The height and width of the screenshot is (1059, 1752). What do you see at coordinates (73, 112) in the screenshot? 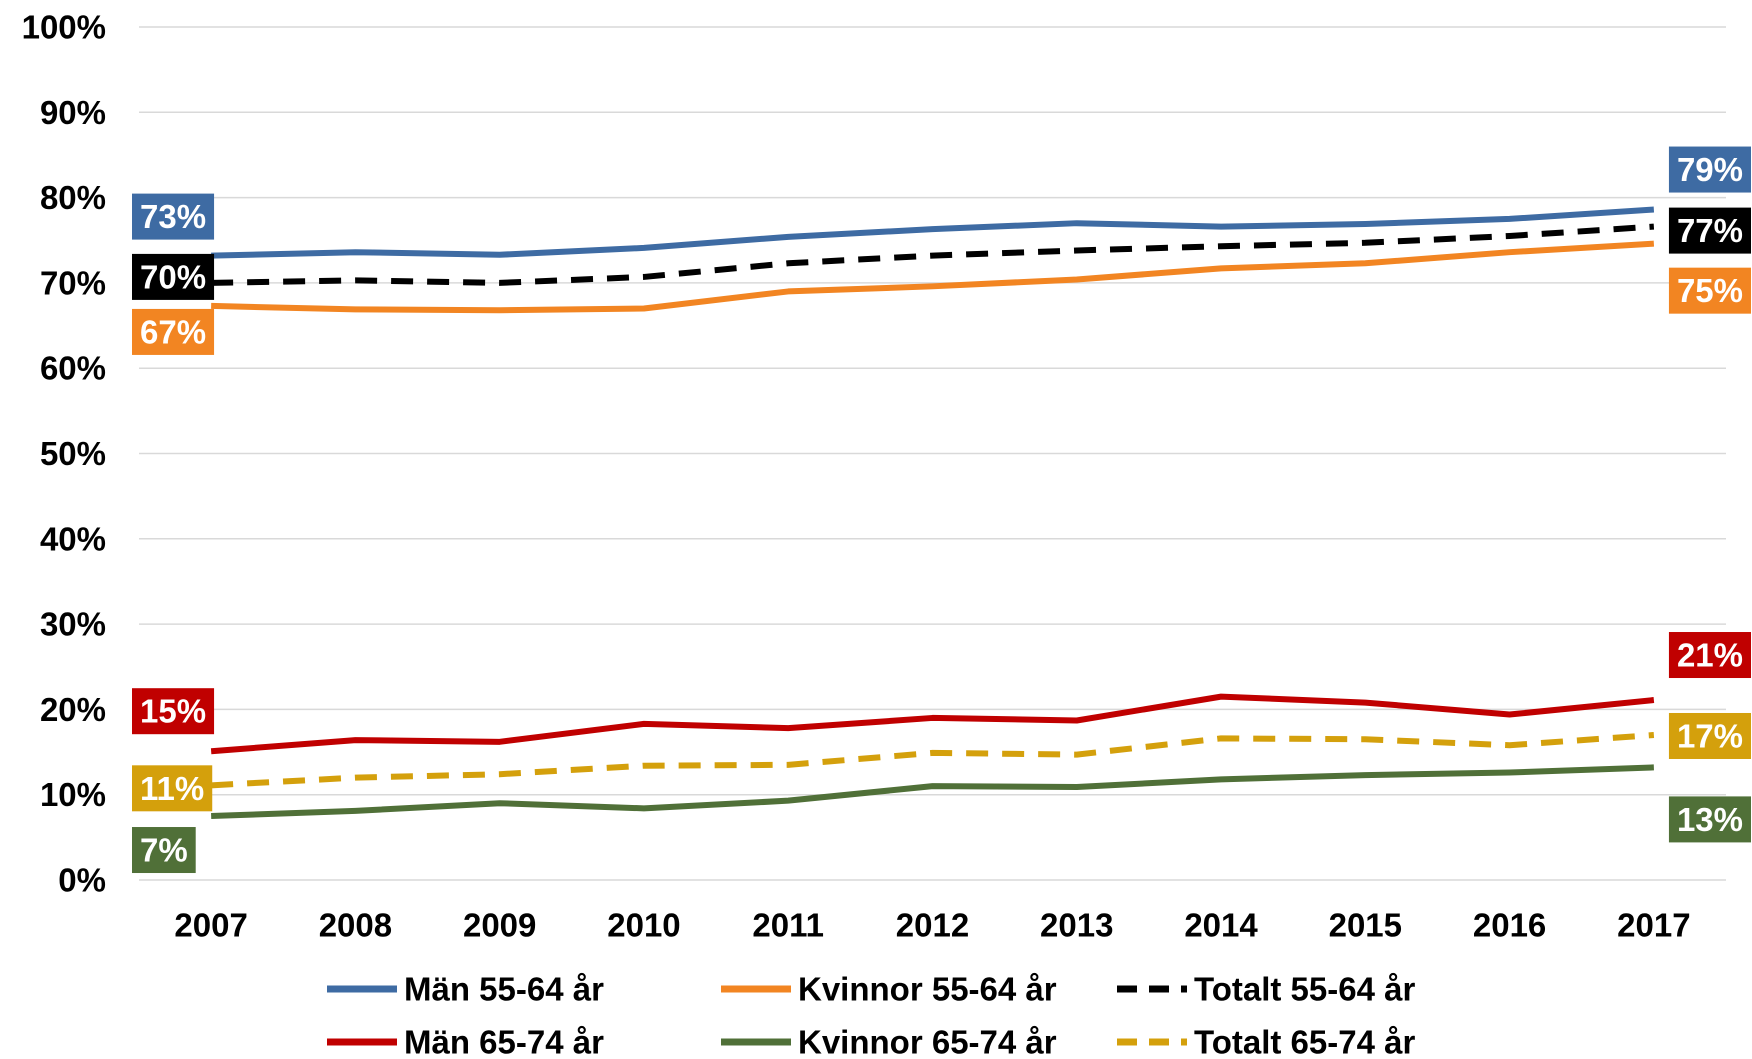
I see `y-tick-label: 90%` at bounding box center [73, 112].